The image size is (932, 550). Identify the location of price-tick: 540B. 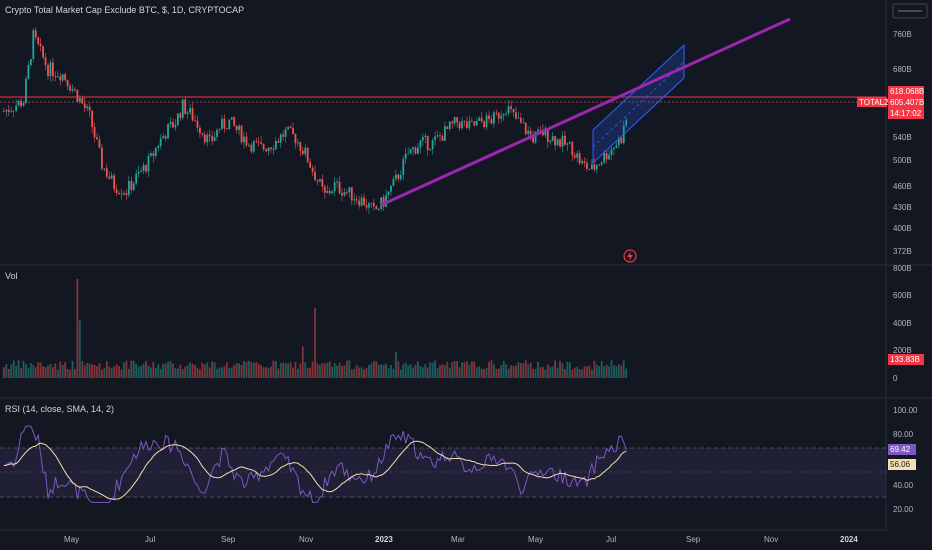
(902, 137).